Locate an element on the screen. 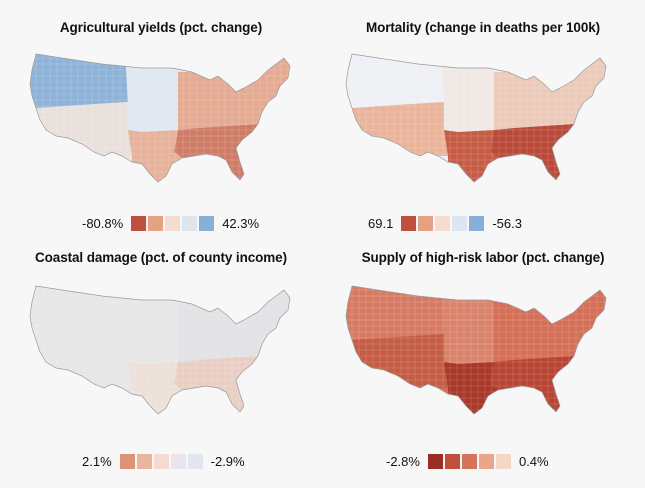  legend-min-label: -80.8% is located at coordinates (103, 223).